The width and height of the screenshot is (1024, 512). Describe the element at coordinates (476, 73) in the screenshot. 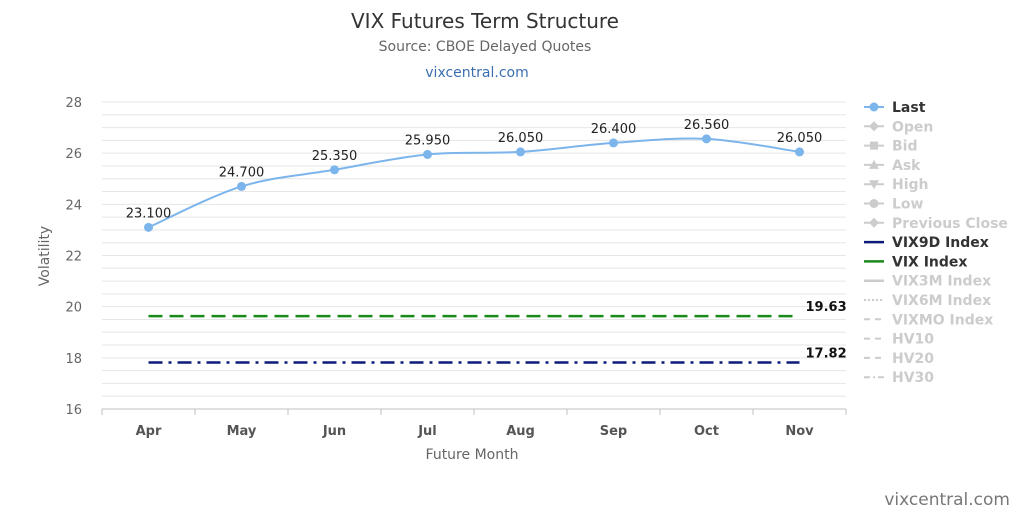

I see `source-link: vixcentral.com` at that location.